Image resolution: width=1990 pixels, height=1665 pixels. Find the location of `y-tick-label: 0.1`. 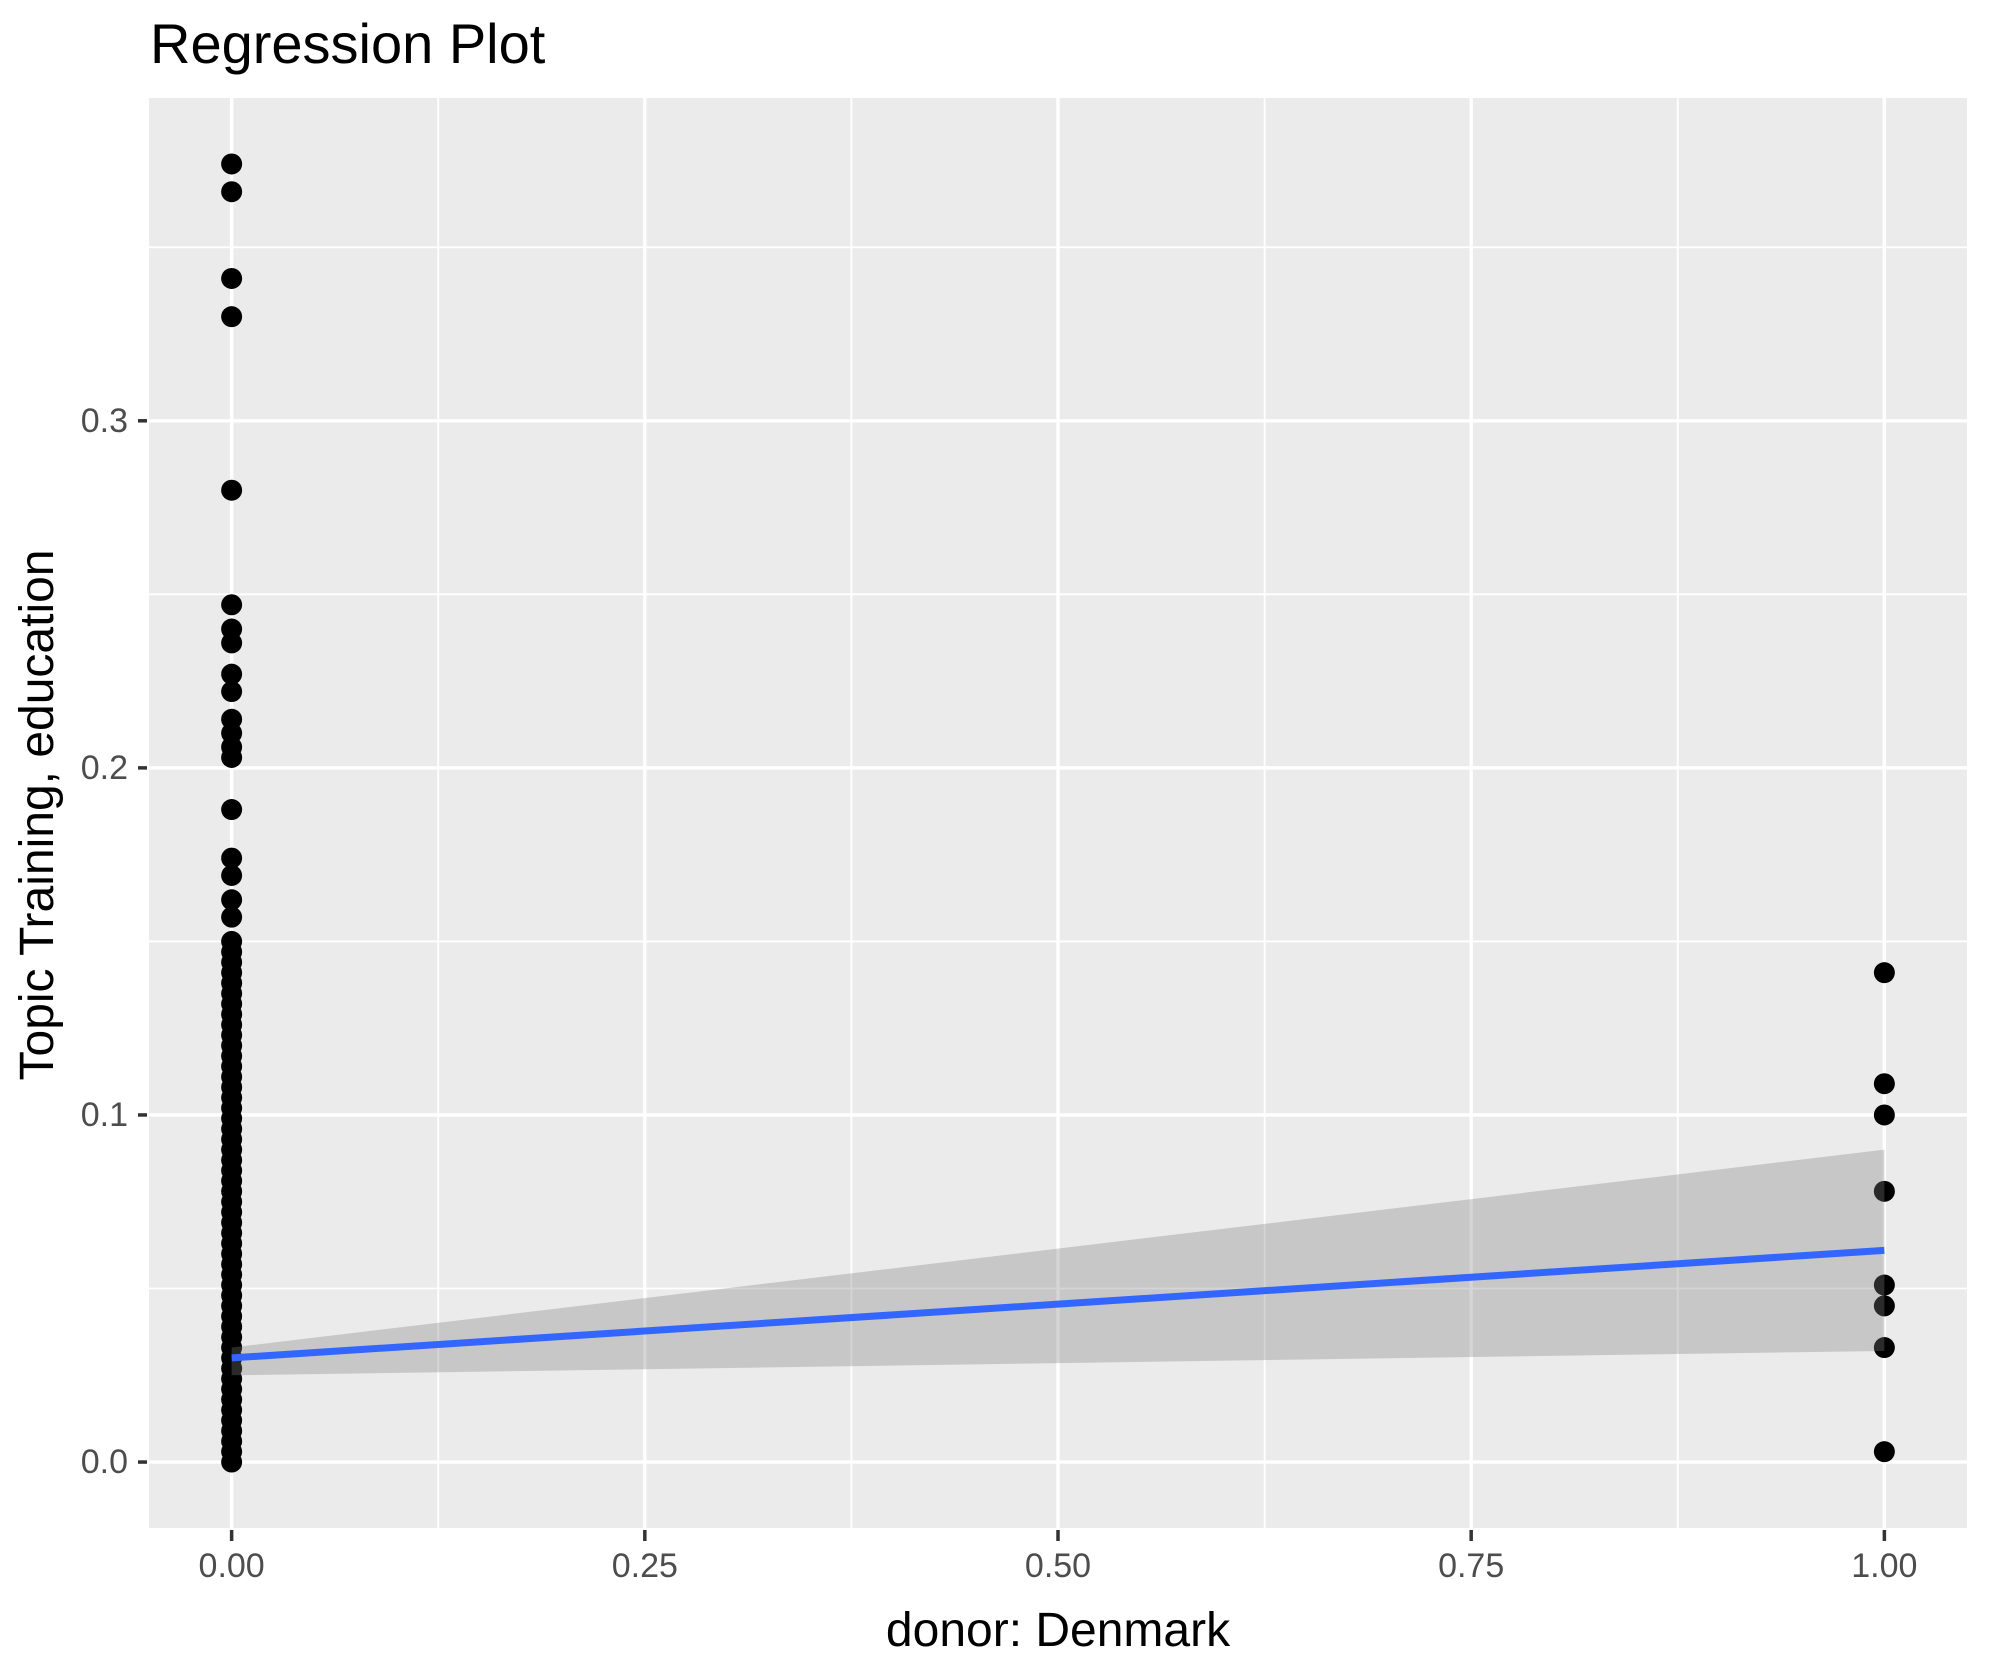

y-tick-label: 0.1 is located at coordinates (104, 1114).